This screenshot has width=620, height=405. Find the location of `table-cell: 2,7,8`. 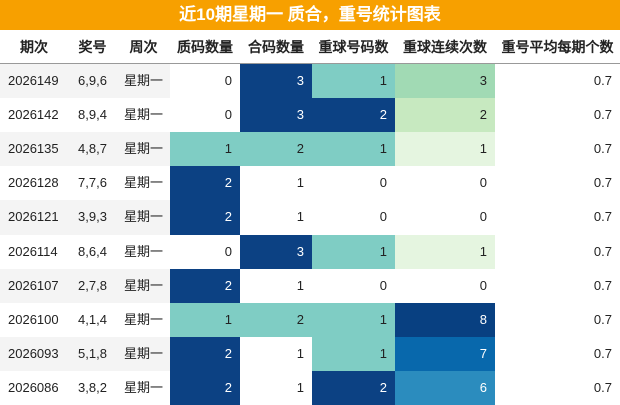

table-cell: 2,7,8 is located at coordinates (92, 286).